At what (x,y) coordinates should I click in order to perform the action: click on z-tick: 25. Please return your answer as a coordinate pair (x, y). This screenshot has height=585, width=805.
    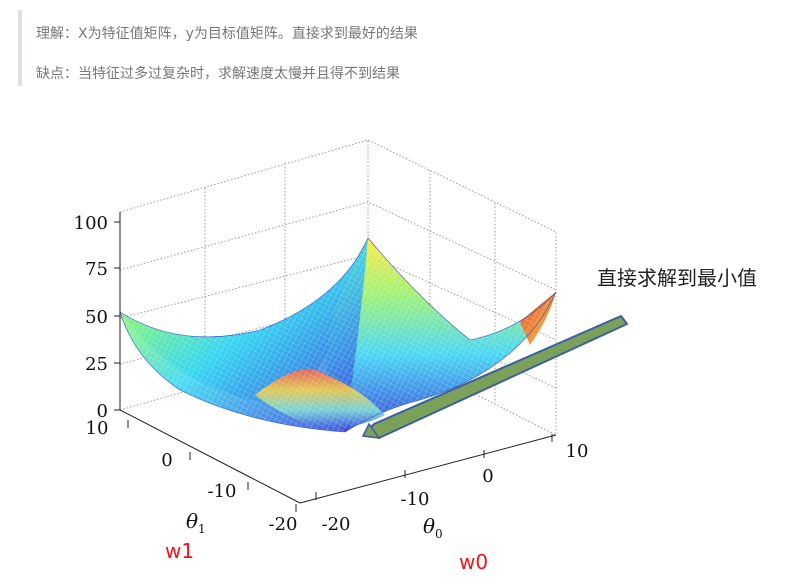
    Looking at the image, I should click on (96, 364).